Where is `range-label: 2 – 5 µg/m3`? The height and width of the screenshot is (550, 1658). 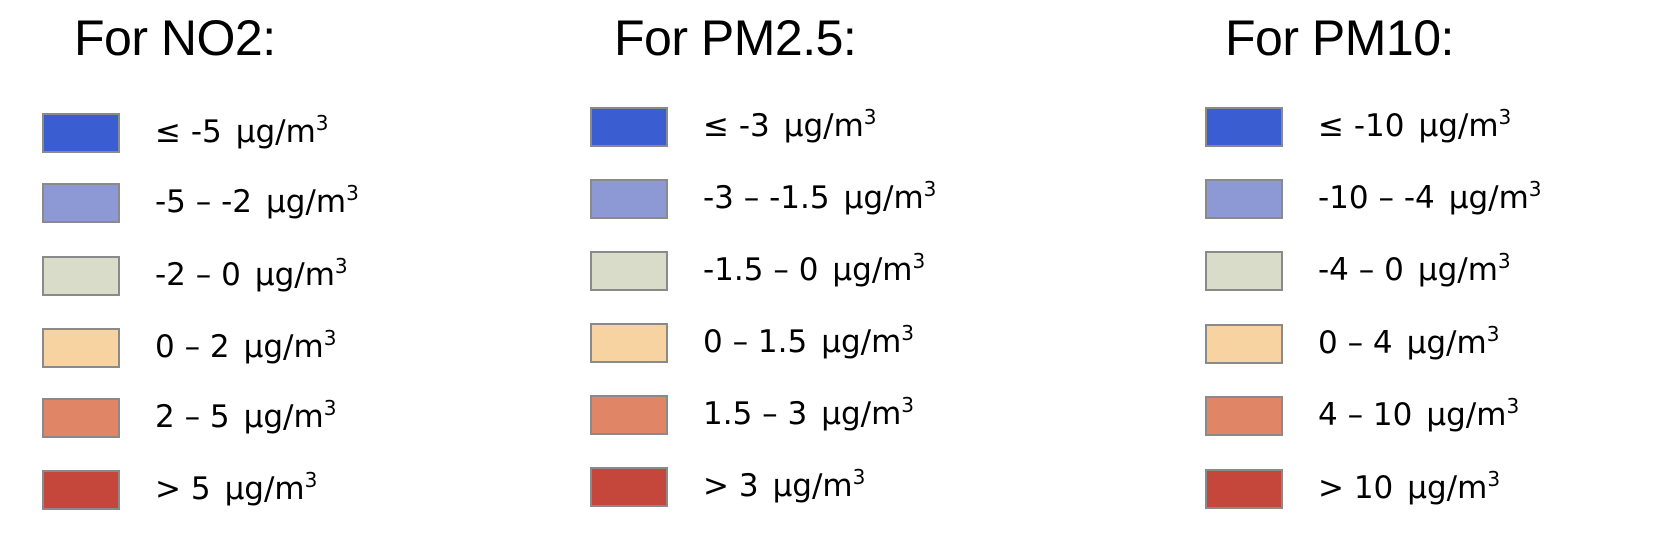
range-label: 2 – 5 µg/m3 is located at coordinates (245, 417).